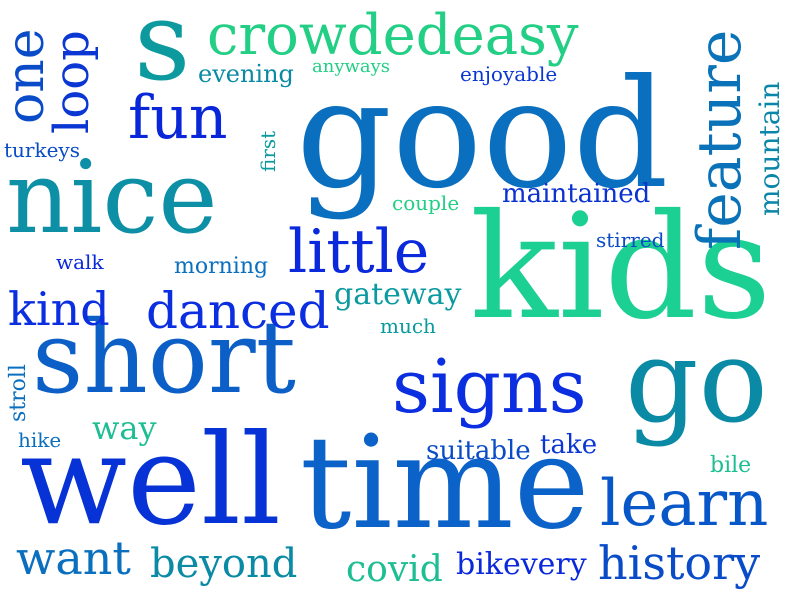 The height and width of the screenshot is (600, 800). I want to click on word-time: time, so click(445, 483).